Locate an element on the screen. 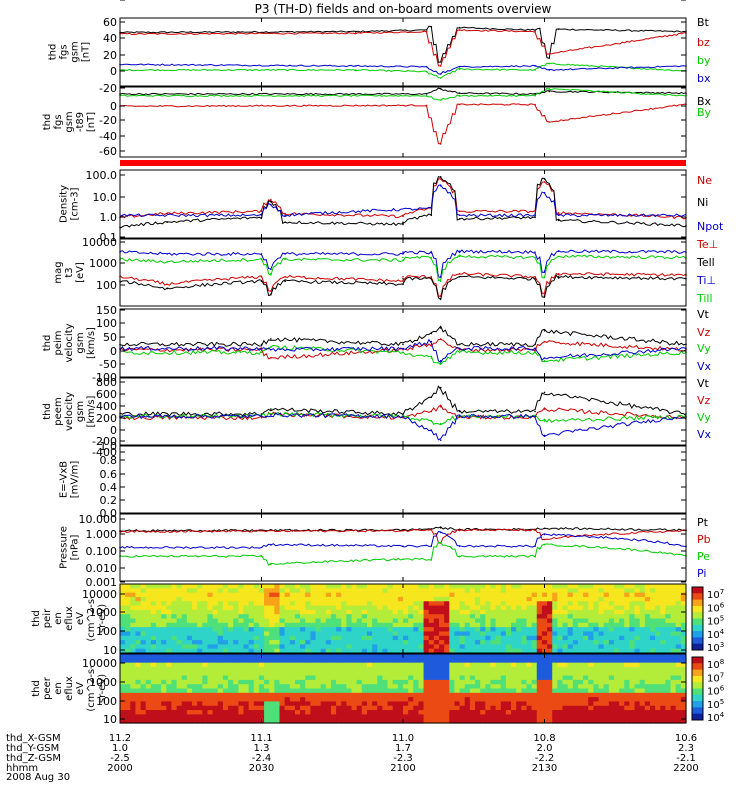 This screenshot has height=800, width=750. legend-pressure-2: Pe is located at coordinates (703, 556).